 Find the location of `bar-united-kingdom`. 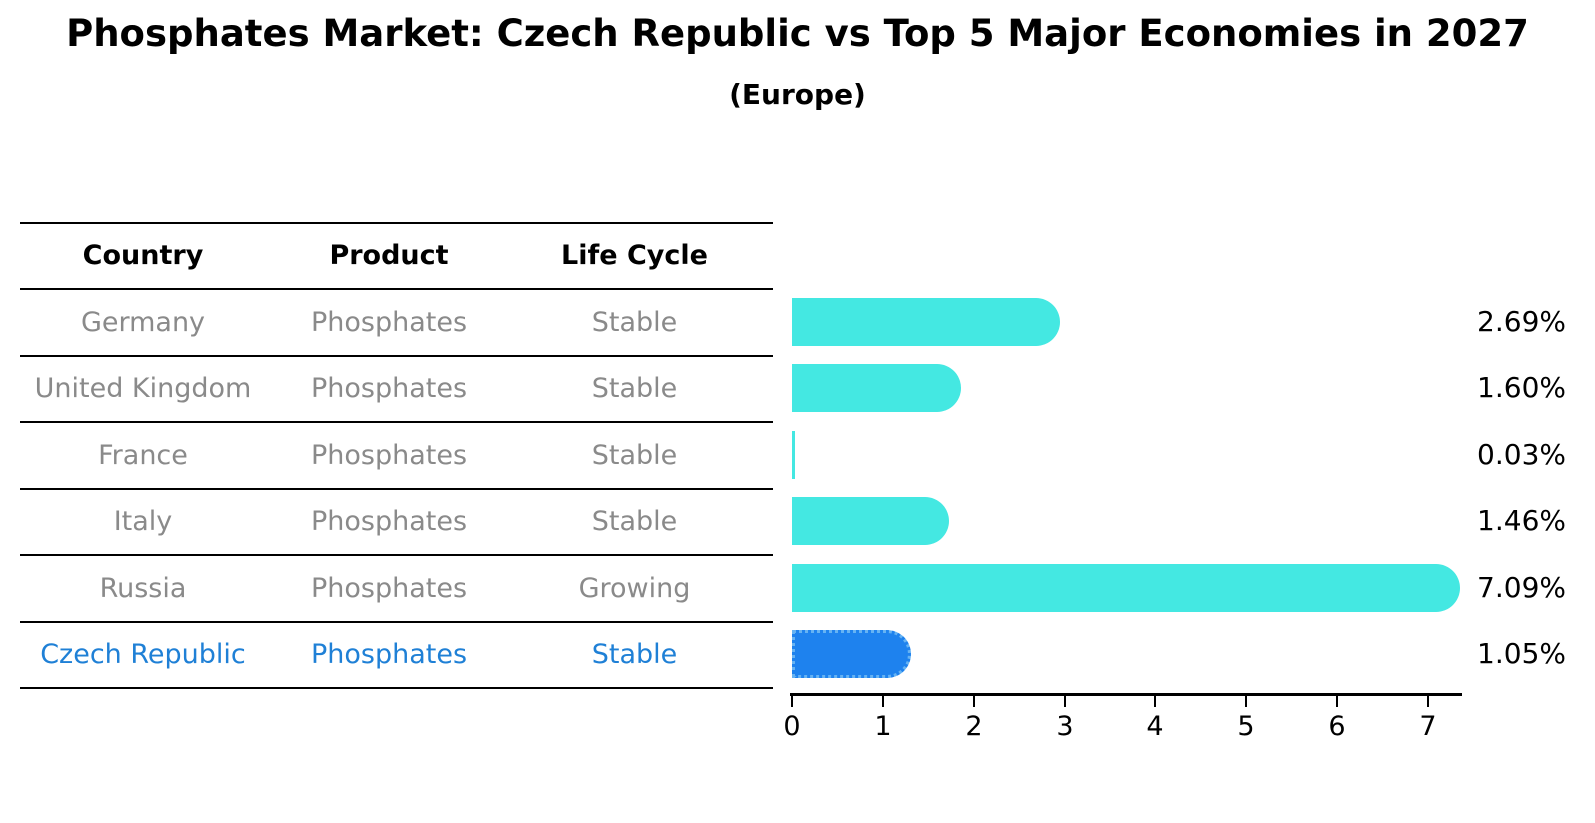

bar-united-kingdom is located at coordinates (876, 388).